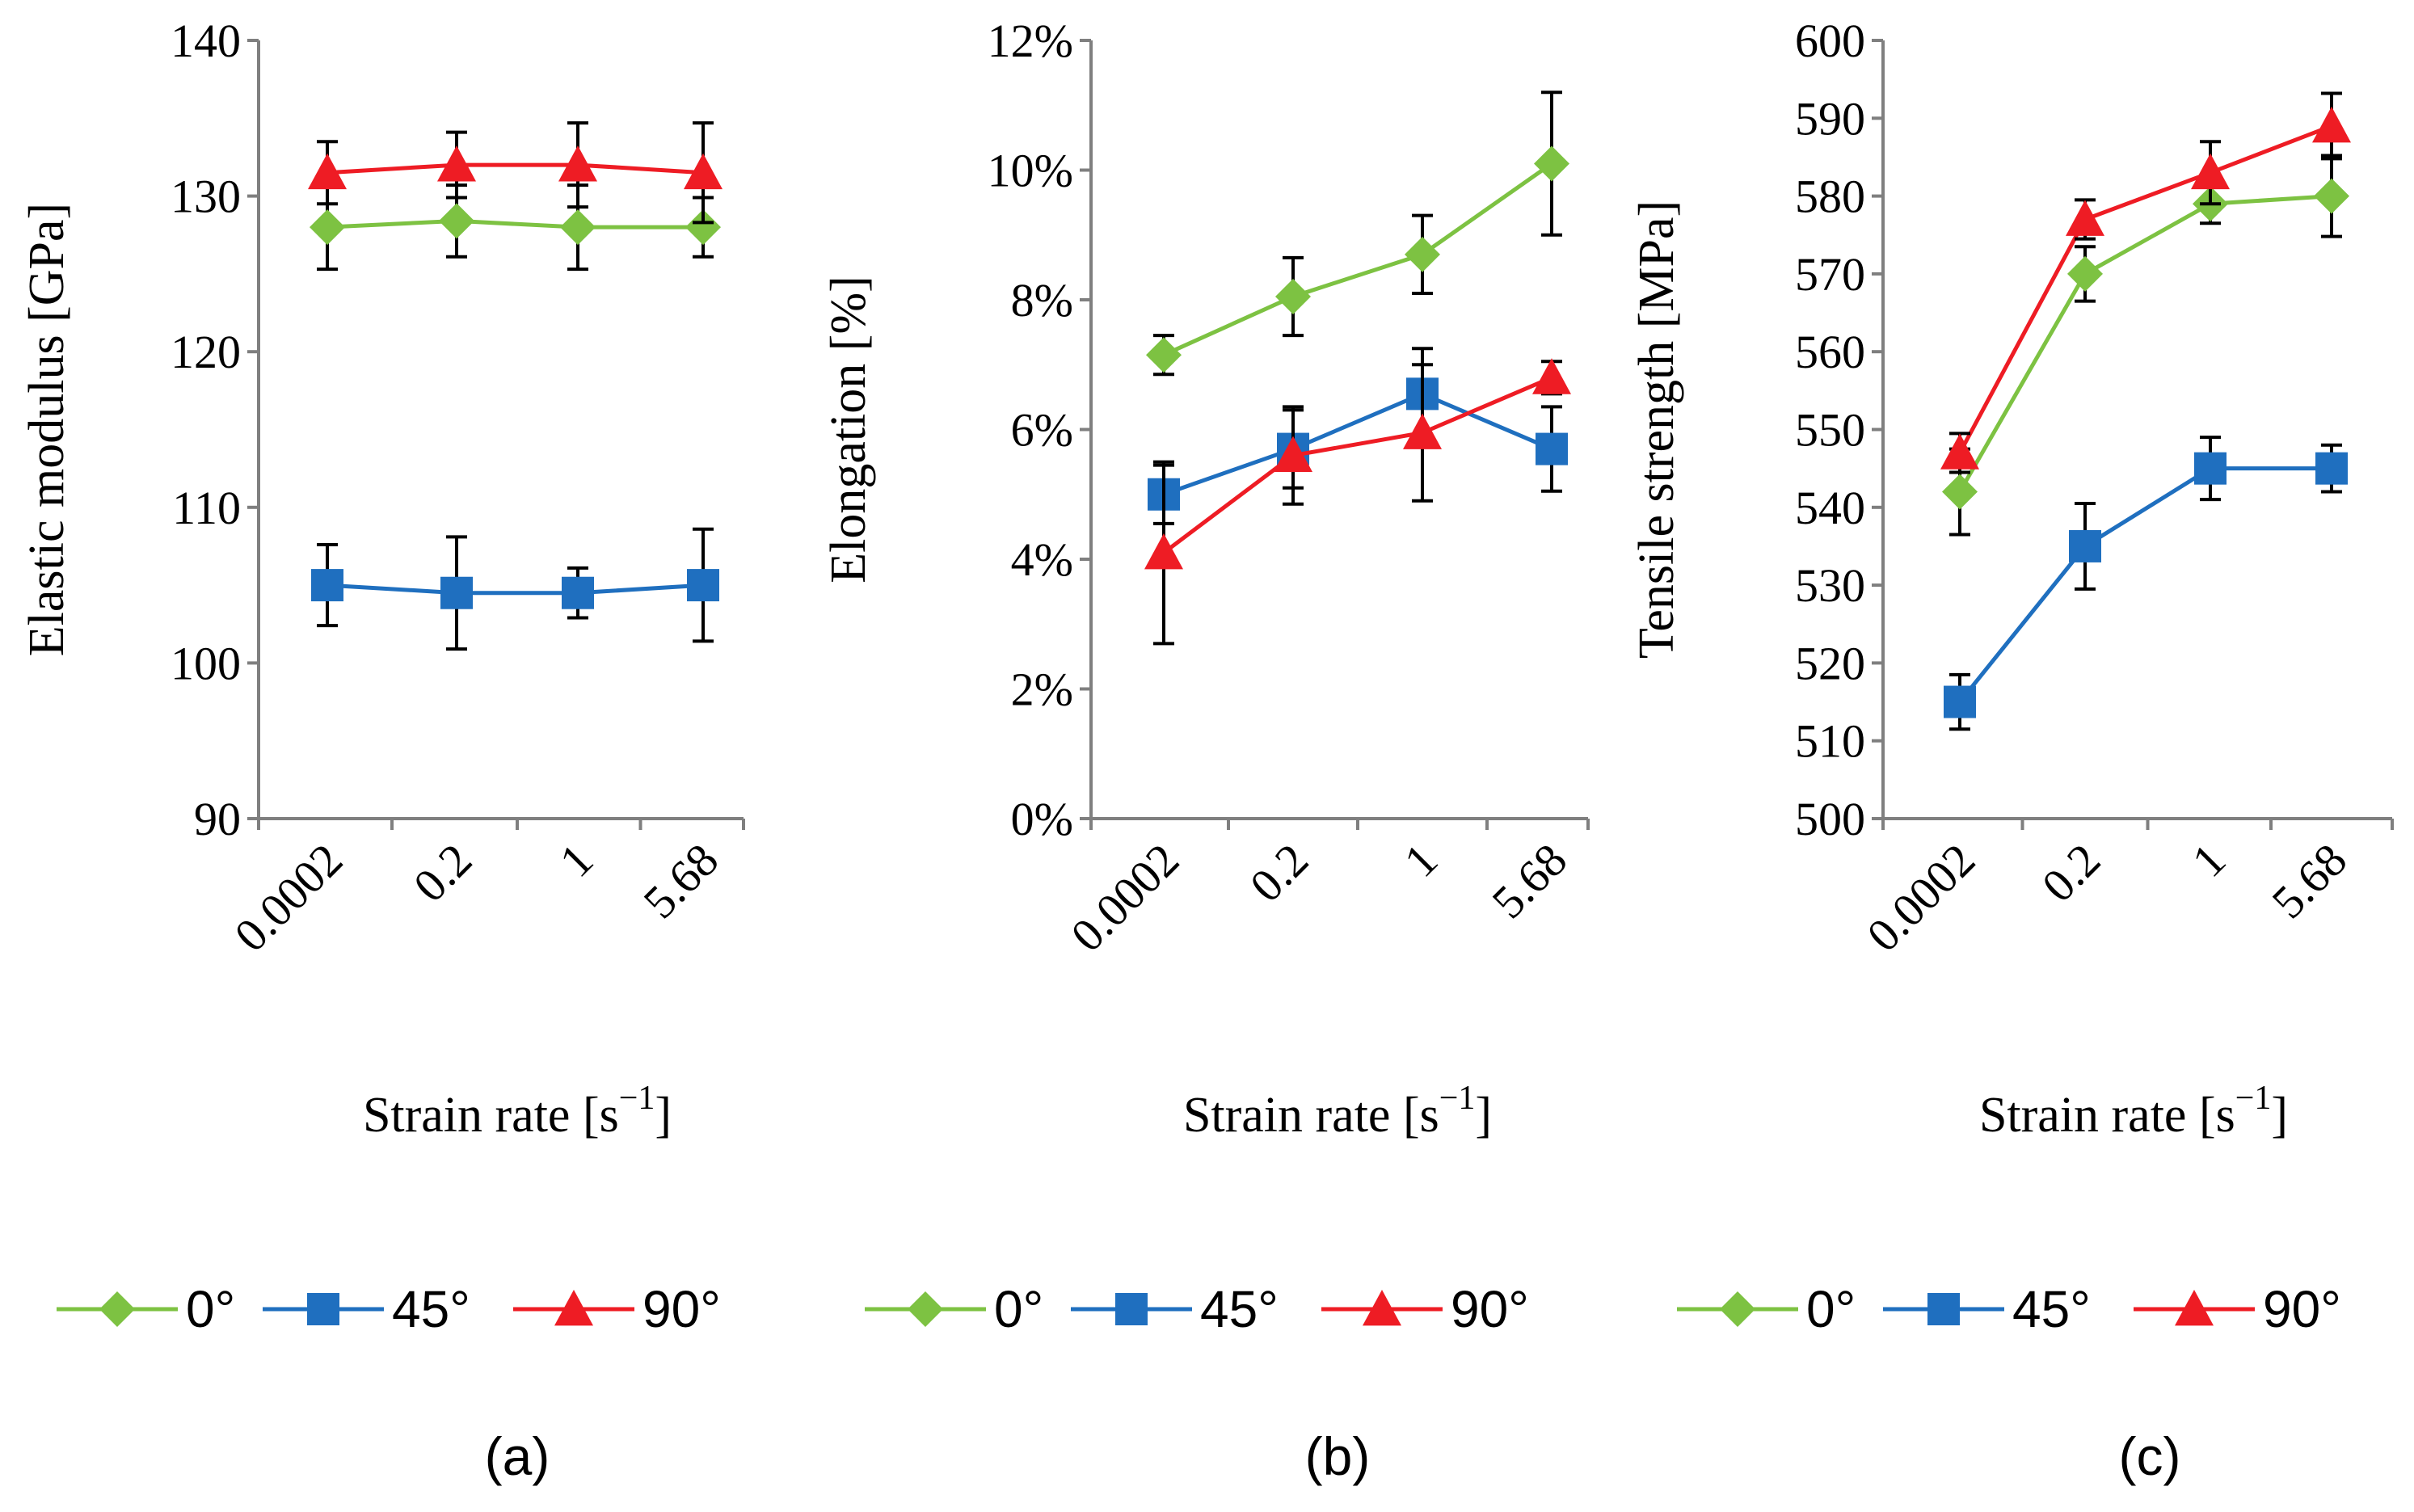 The image size is (2414, 1512). Describe the element at coordinates (1830, 430) in the screenshot. I see `y-tick-label: 550` at that location.